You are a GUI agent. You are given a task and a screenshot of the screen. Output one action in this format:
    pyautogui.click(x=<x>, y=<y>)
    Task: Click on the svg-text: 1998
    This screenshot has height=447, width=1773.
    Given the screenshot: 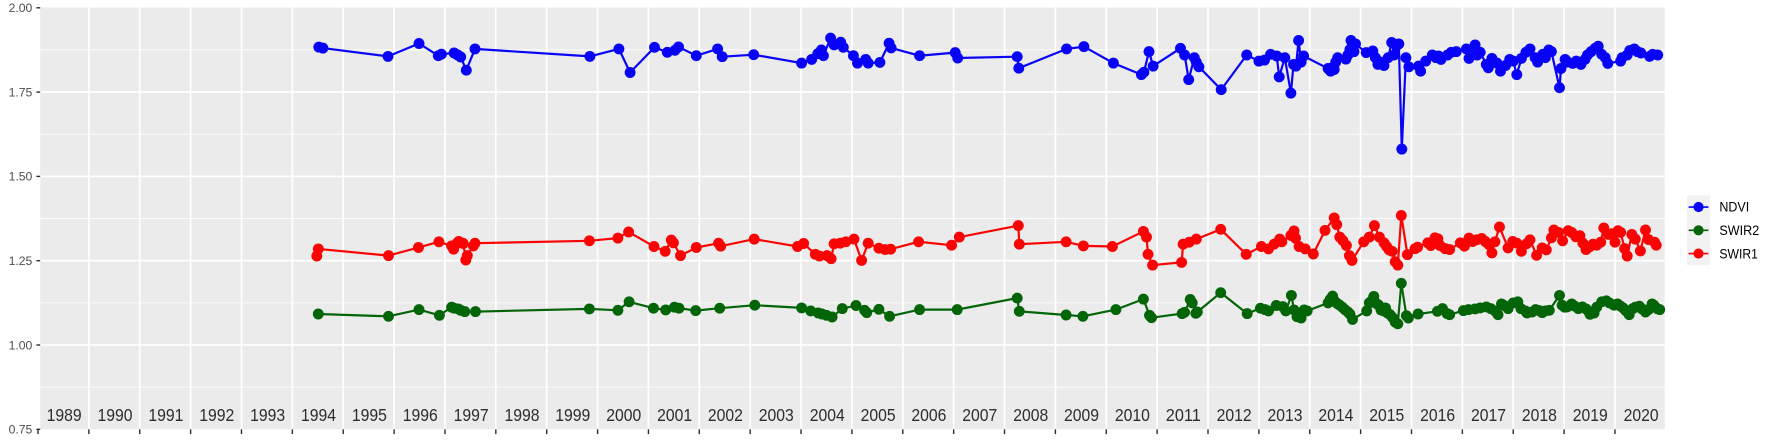 What is the action you would take?
    pyautogui.click(x=522, y=415)
    